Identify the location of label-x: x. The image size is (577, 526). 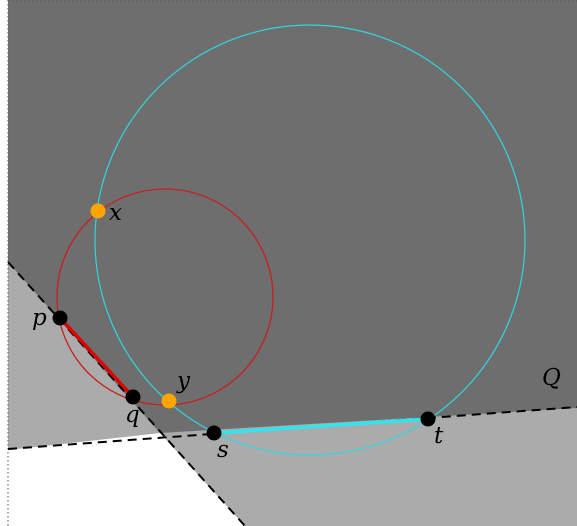
(115, 213).